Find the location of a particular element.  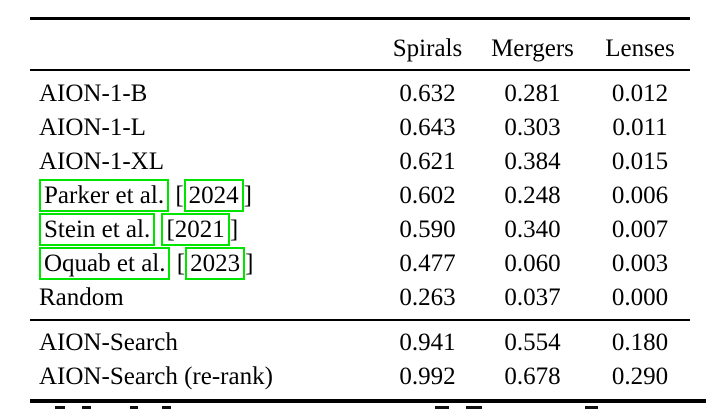

table-row: Stein et al. [2021] 0.590 0.340 0.007 is located at coordinates (360, 230).